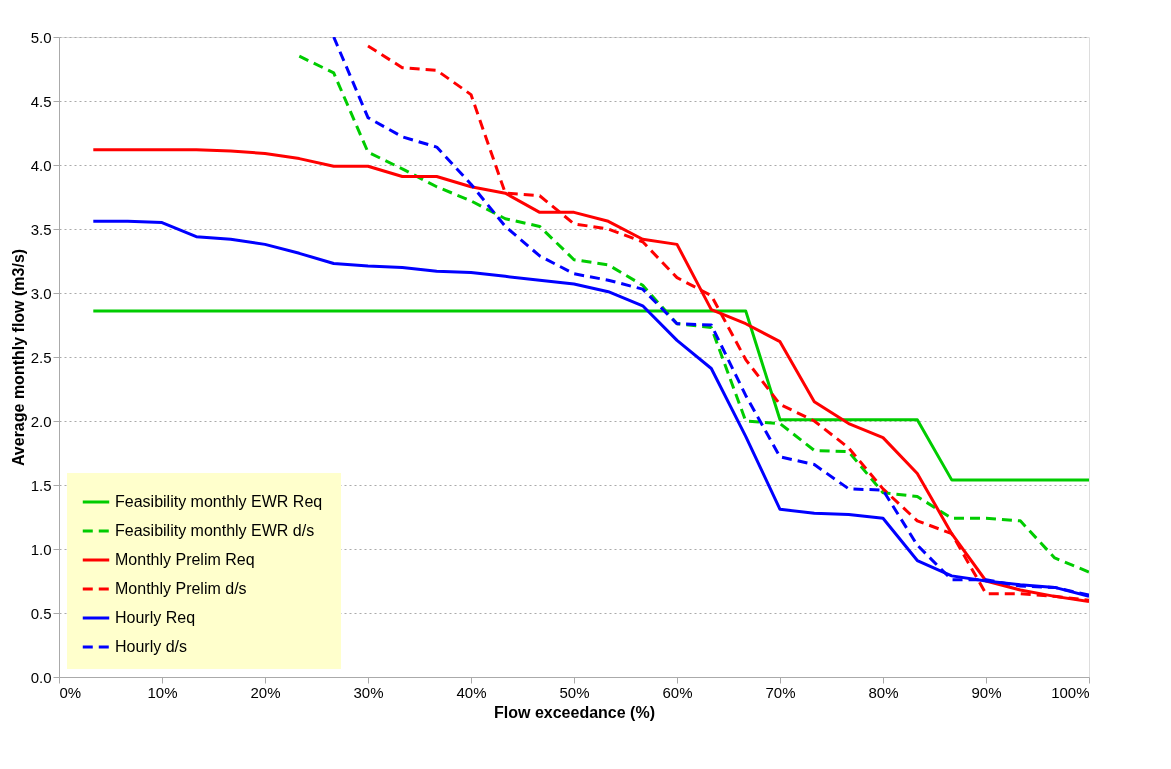 The image size is (1171, 769). What do you see at coordinates (41, 613) in the screenshot?
I see `y-tick-label: 0.5` at bounding box center [41, 613].